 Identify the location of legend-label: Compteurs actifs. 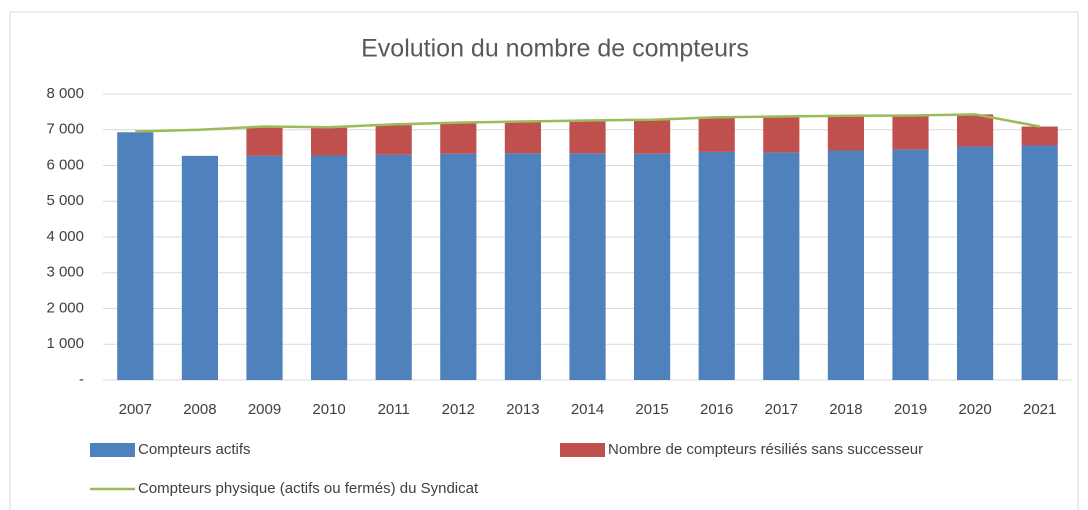
(194, 449).